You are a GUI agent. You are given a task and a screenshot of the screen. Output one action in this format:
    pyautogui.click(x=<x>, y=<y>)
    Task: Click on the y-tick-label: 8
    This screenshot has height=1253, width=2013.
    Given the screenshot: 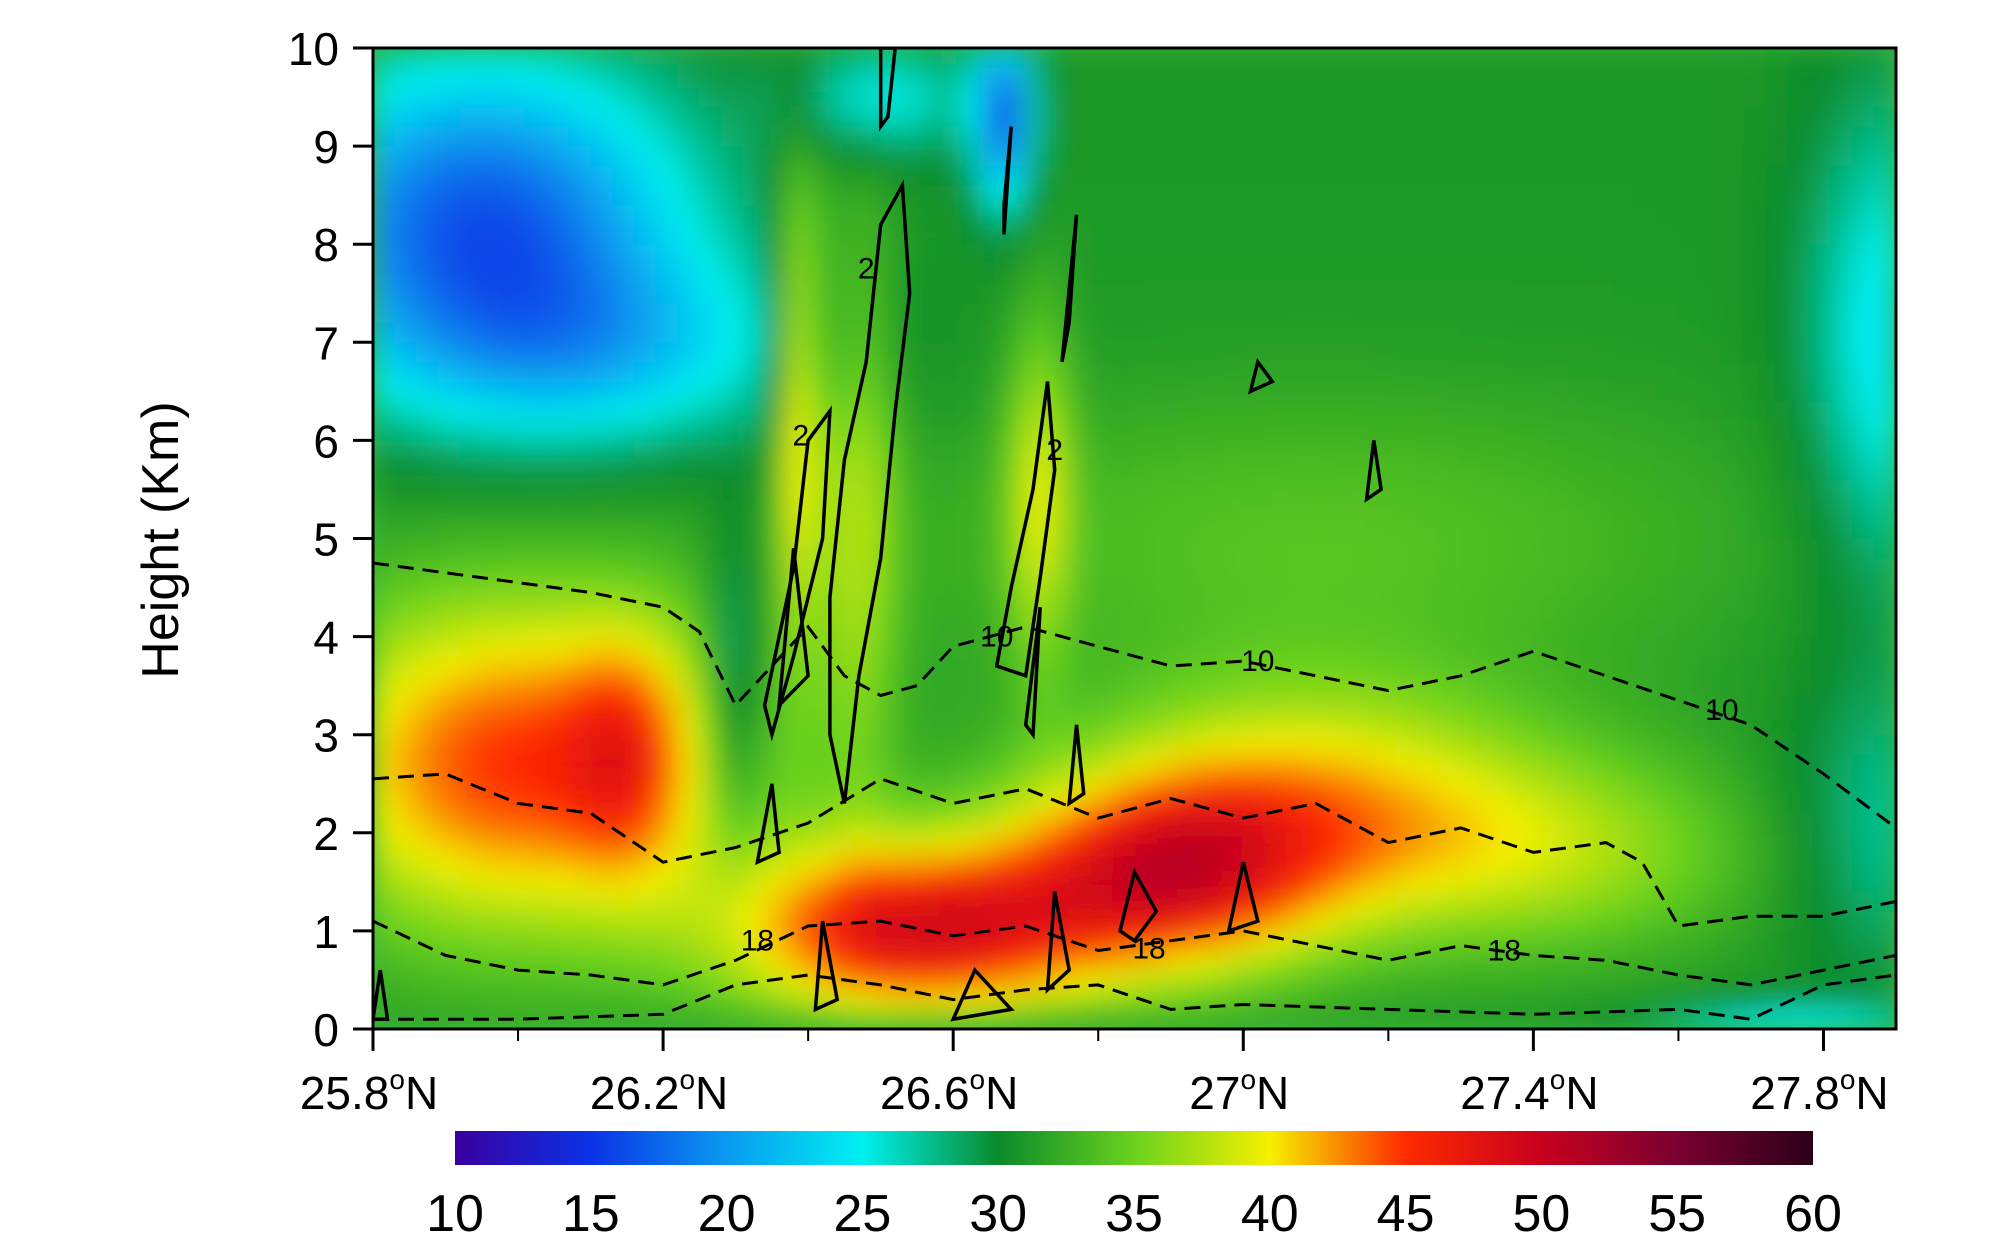 What is the action you would take?
    pyautogui.click(x=326, y=245)
    